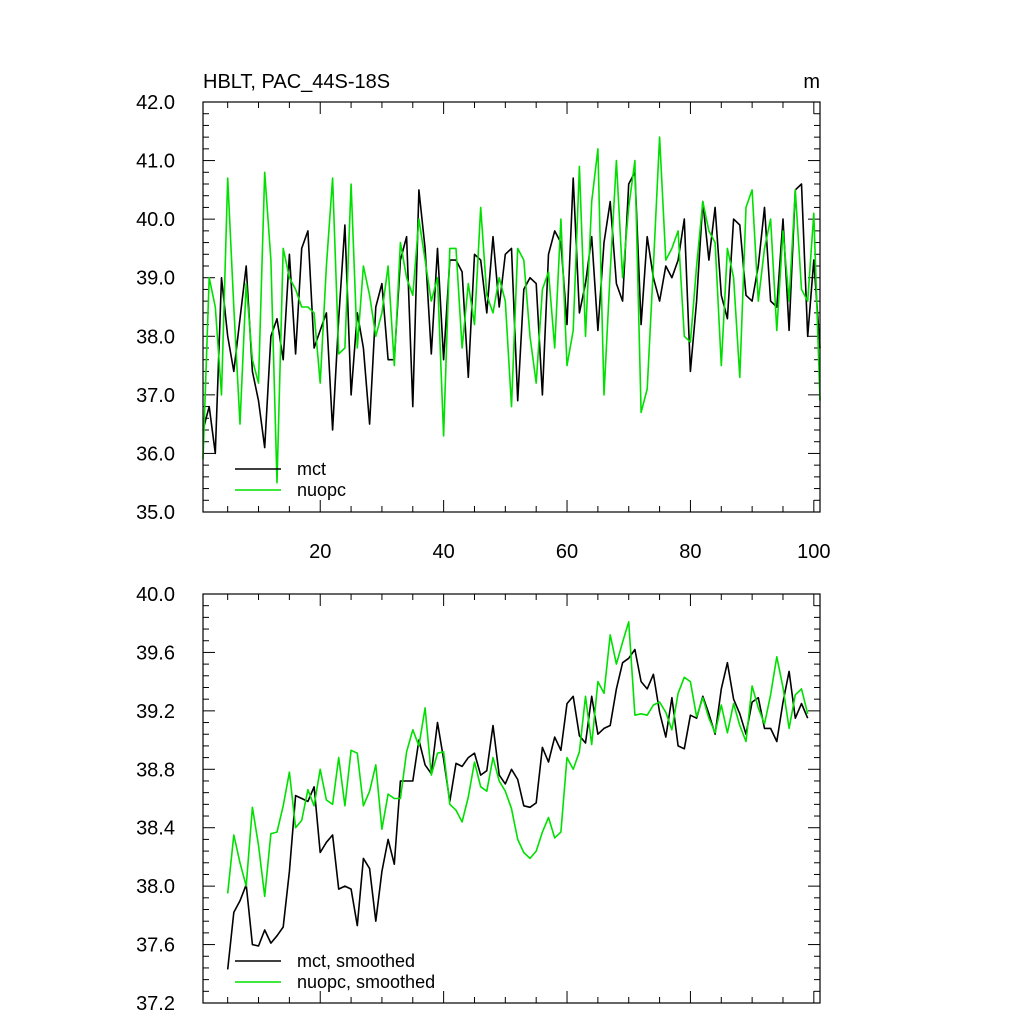 Image resolution: width=1024 pixels, height=1024 pixels. I want to click on y-tick-label: 35.0, so click(155, 513).